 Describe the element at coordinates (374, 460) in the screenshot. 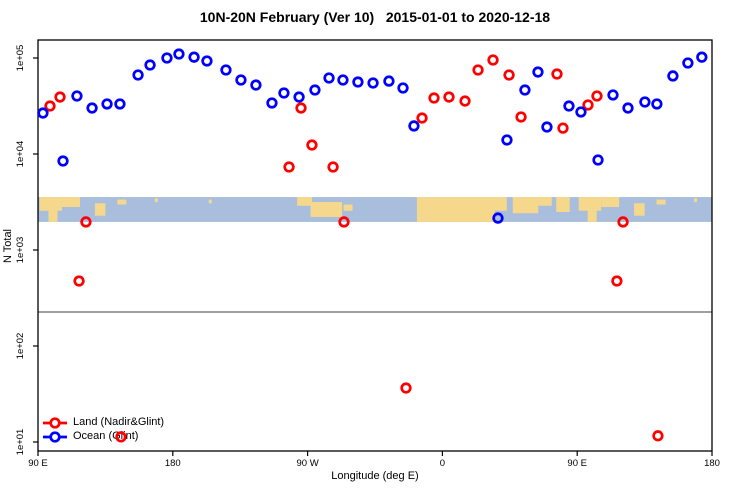

I see `x-axis-ticks: 90 E 180 90 W 0 90 E 180` at that location.